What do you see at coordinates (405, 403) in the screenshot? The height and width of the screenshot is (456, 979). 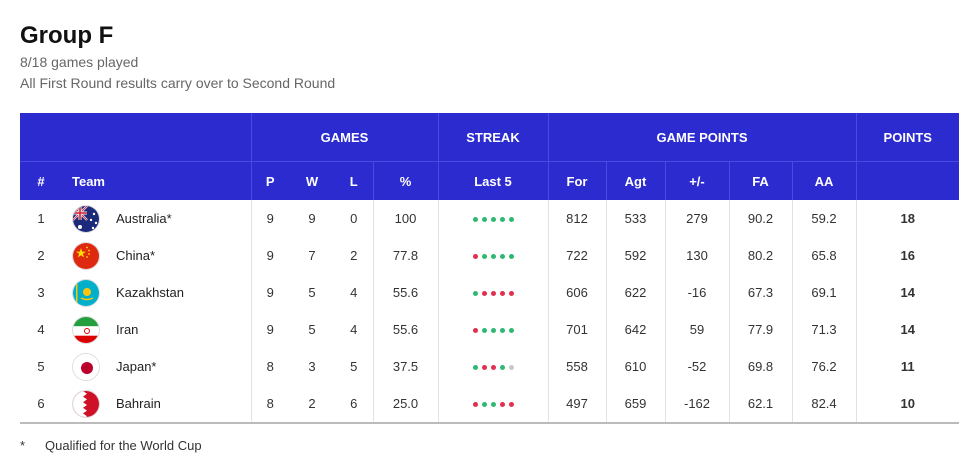 I see `pct-cell-value: 25.0` at bounding box center [405, 403].